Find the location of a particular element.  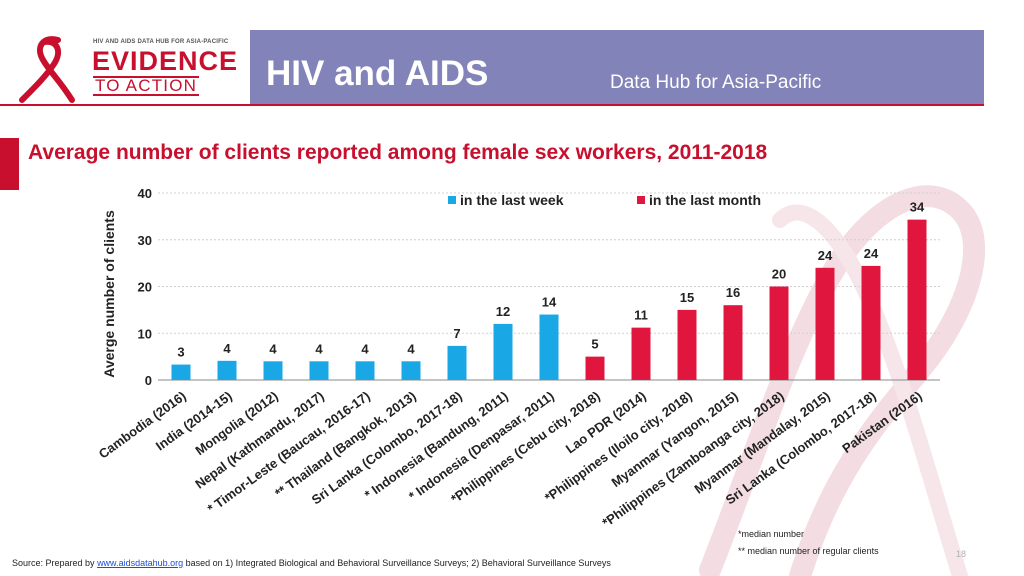

footnote-median: *median number is located at coordinates (771, 534).